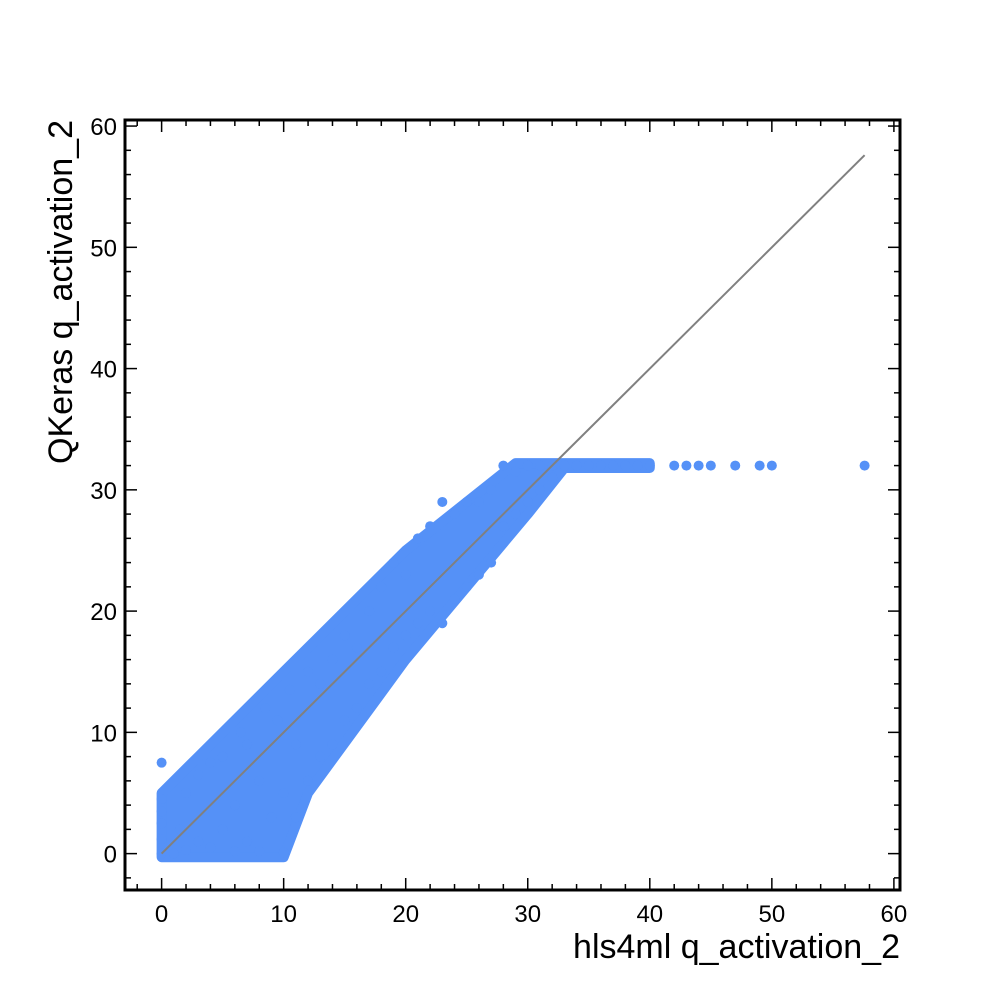 The width and height of the screenshot is (1000, 1000). Describe the element at coordinates (110, 855) in the screenshot. I see `y-tick-label: 0` at that location.